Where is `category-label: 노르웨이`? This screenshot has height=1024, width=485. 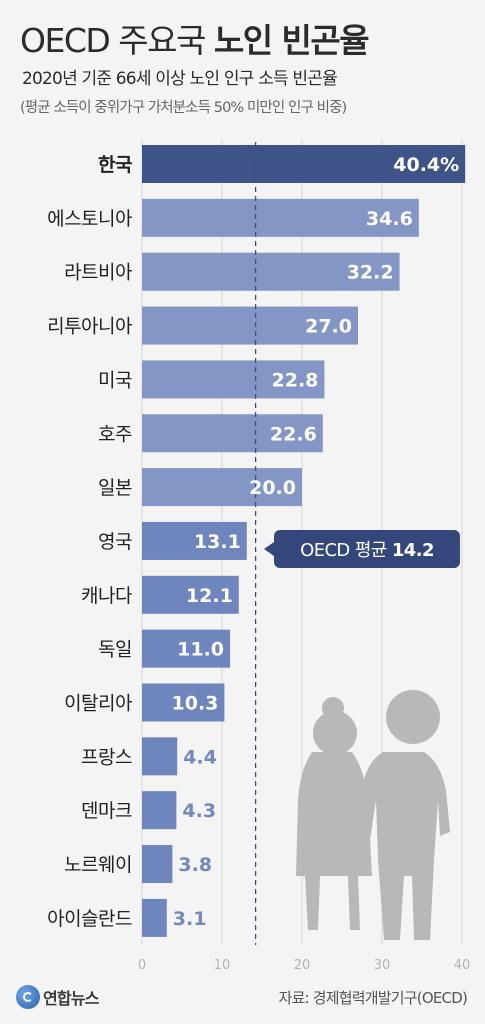
category-label: 노르웨이 is located at coordinates (98, 865).